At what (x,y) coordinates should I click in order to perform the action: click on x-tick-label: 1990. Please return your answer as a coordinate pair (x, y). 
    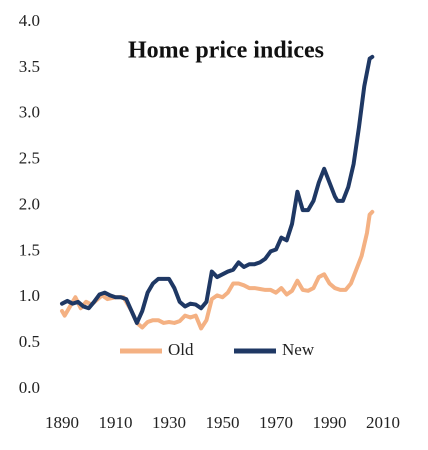
    Looking at the image, I should click on (330, 422).